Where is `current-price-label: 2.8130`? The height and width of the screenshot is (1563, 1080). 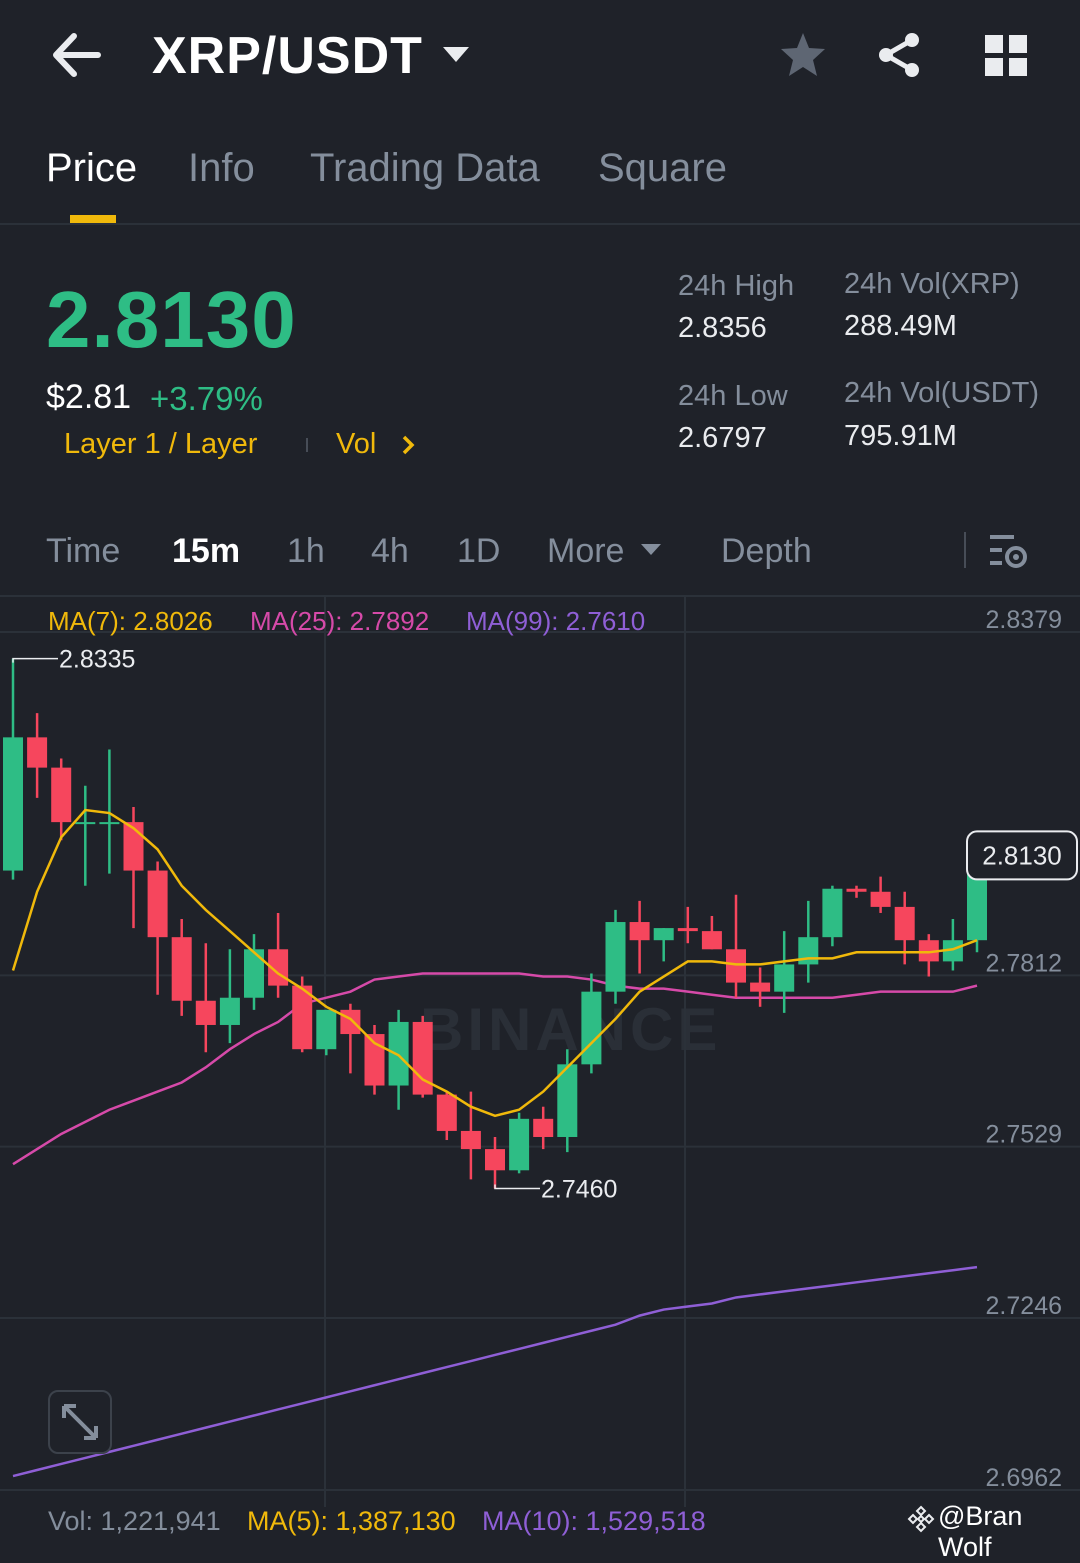 current-price-label: 2.8130 is located at coordinates (1022, 855).